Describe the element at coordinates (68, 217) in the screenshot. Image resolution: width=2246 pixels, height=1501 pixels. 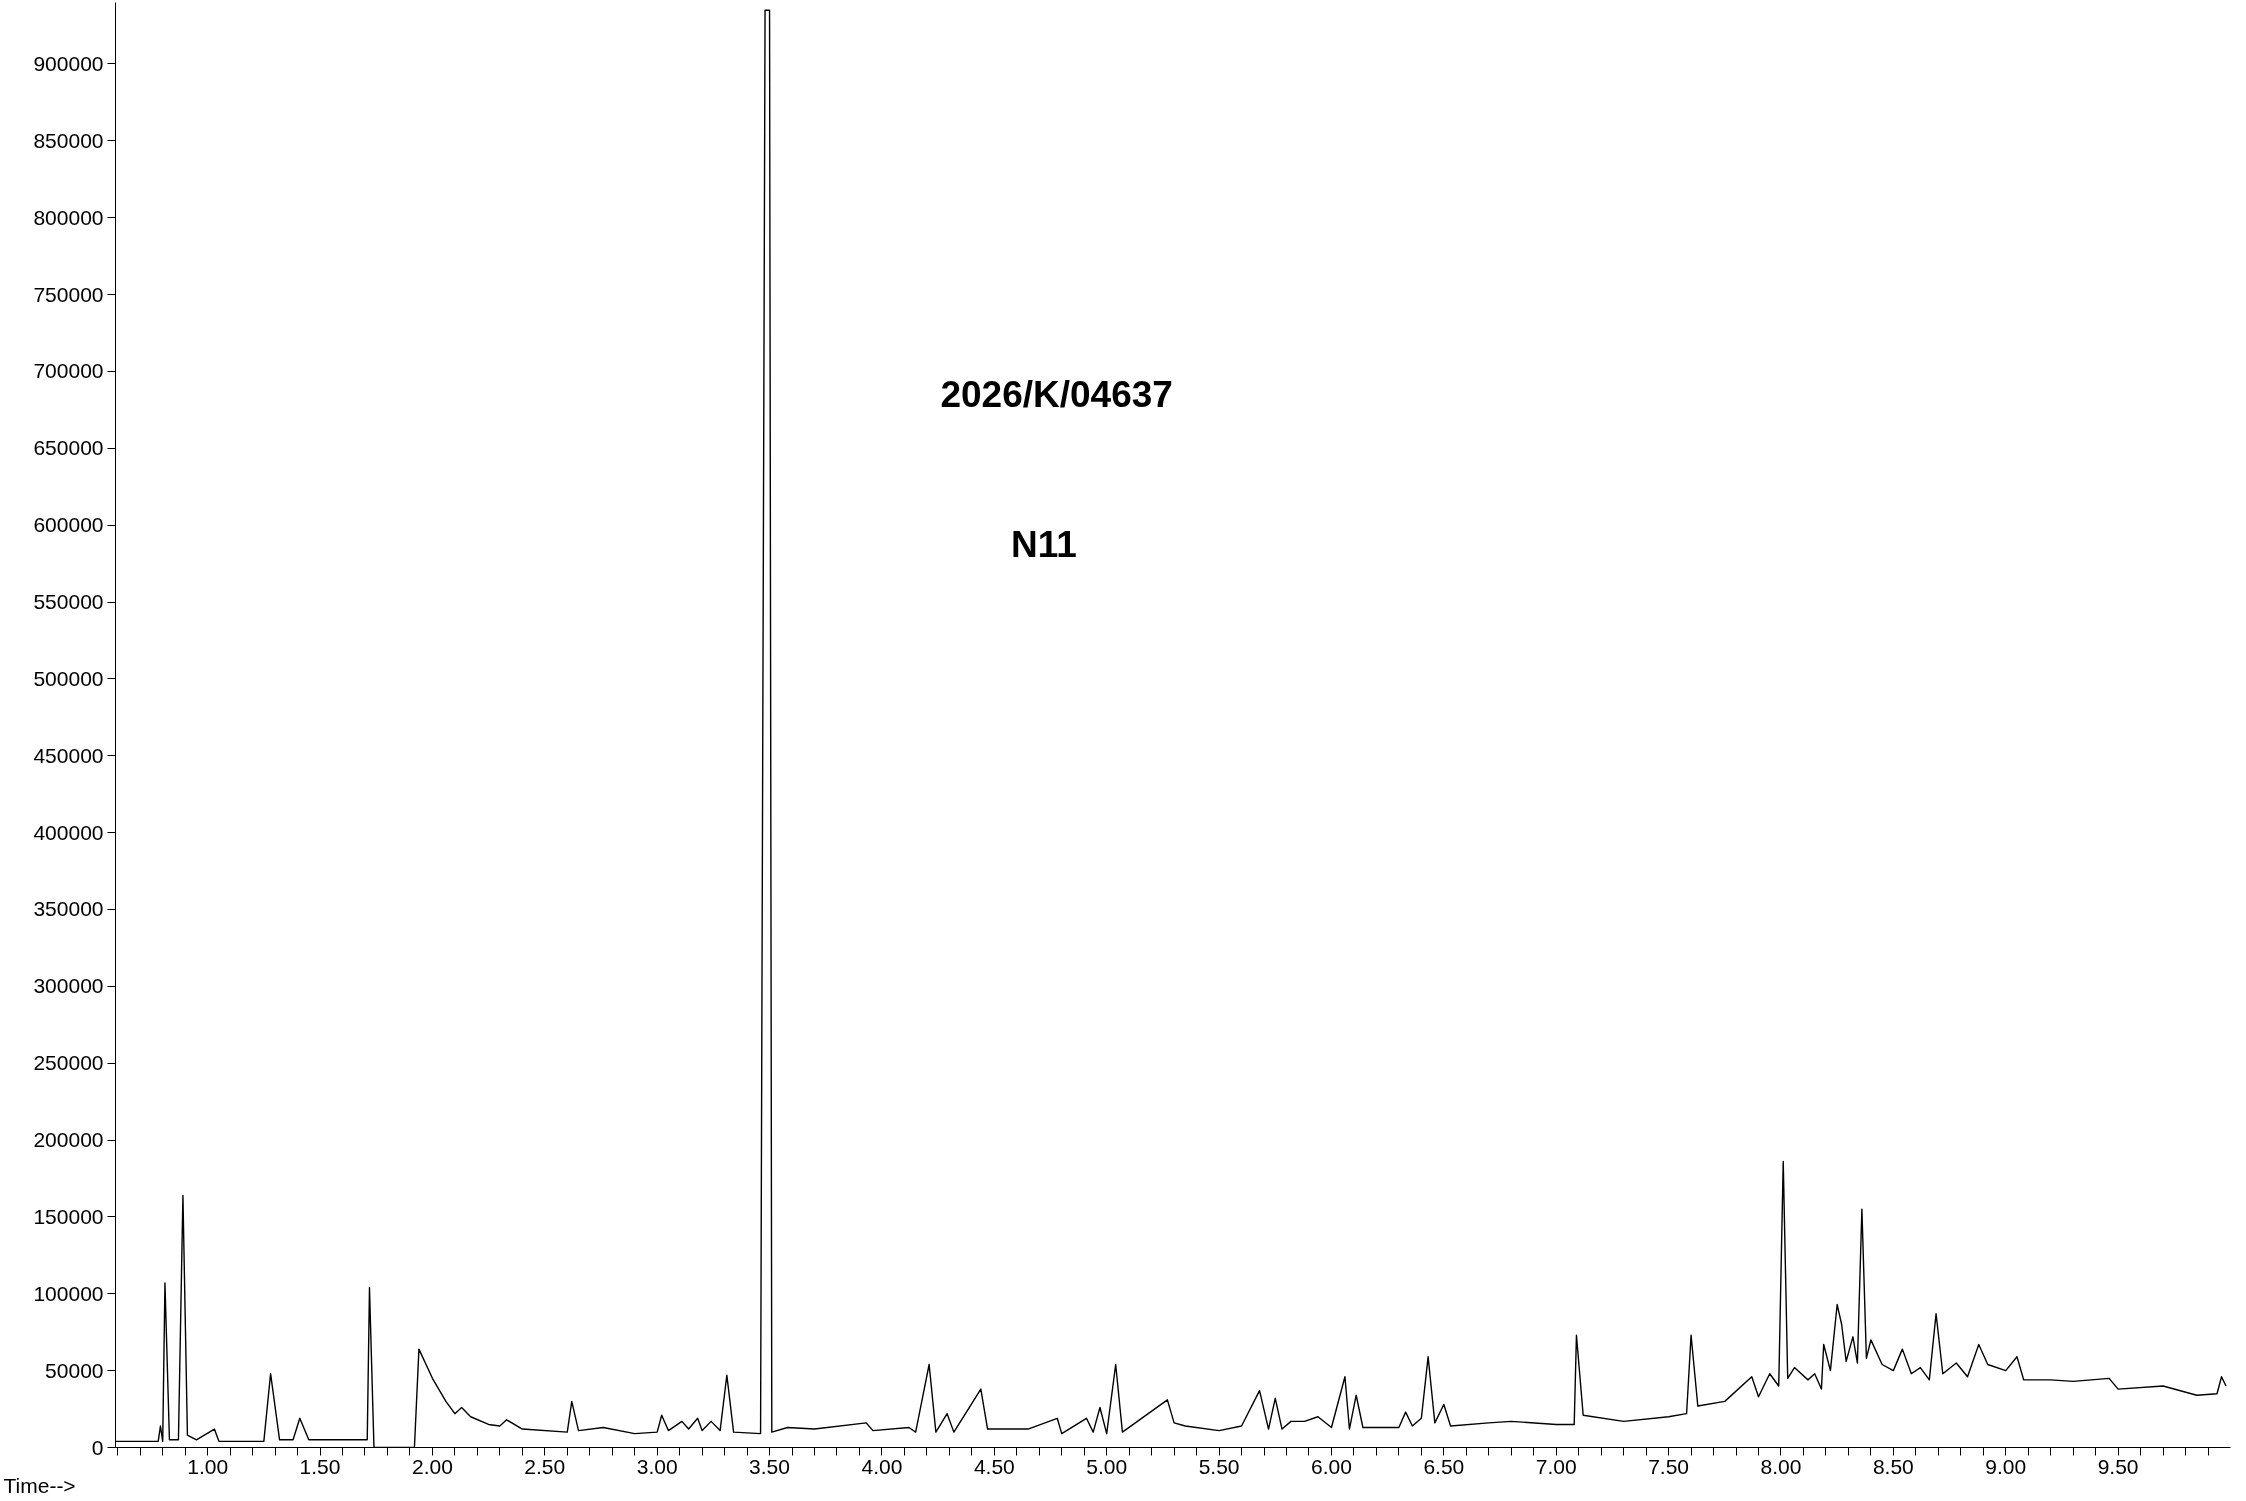
I see `y-tick-label: 800000` at that location.